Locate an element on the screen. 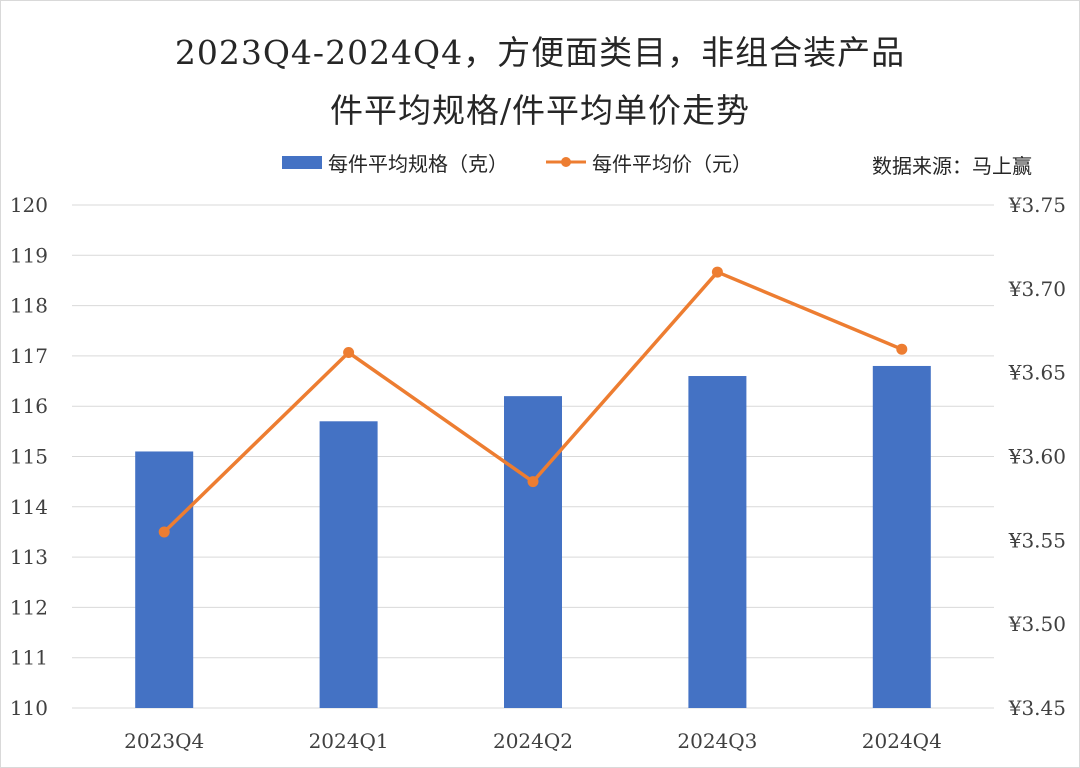 The height and width of the screenshot is (768, 1080). y-left-tick-label: 114 is located at coordinates (29, 507).